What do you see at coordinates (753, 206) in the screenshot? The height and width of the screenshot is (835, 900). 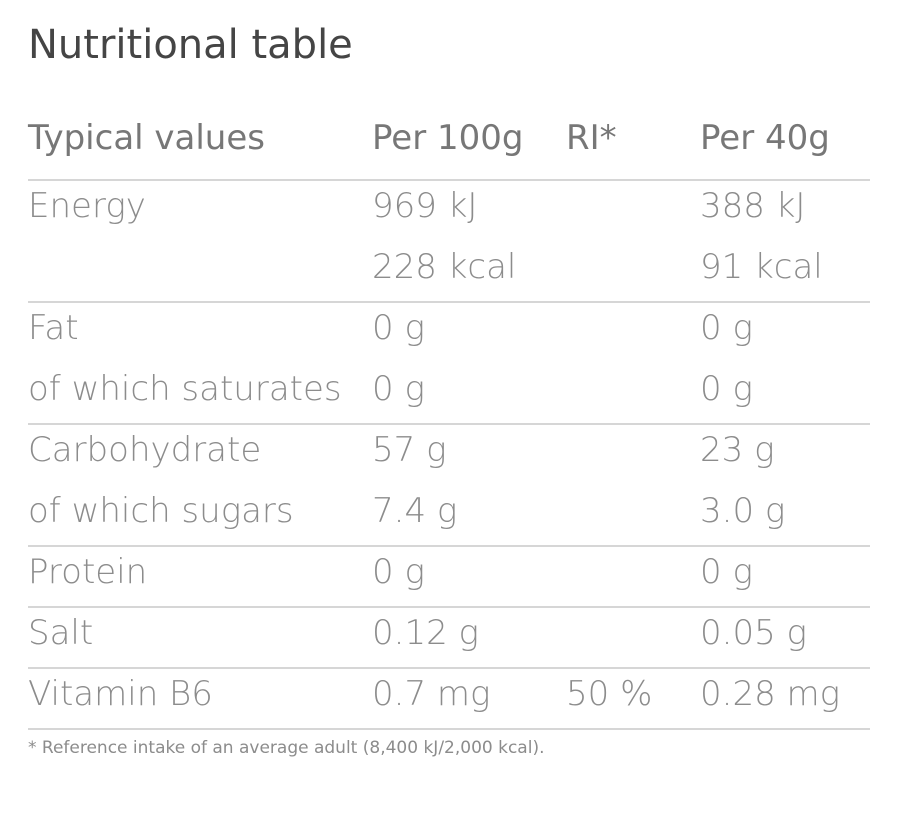 I see `per40-cell: 388 kJ` at bounding box center [753, 206].